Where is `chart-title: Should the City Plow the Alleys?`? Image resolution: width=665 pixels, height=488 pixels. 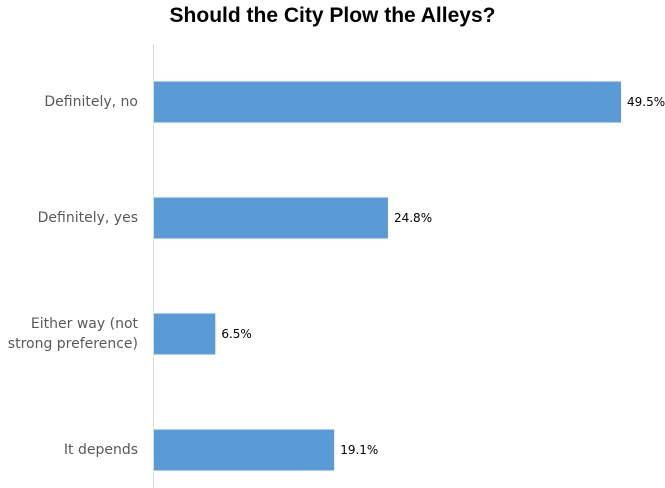 chart-title: Should the City Plow the Alleys? is located at coordinates (332, 15).